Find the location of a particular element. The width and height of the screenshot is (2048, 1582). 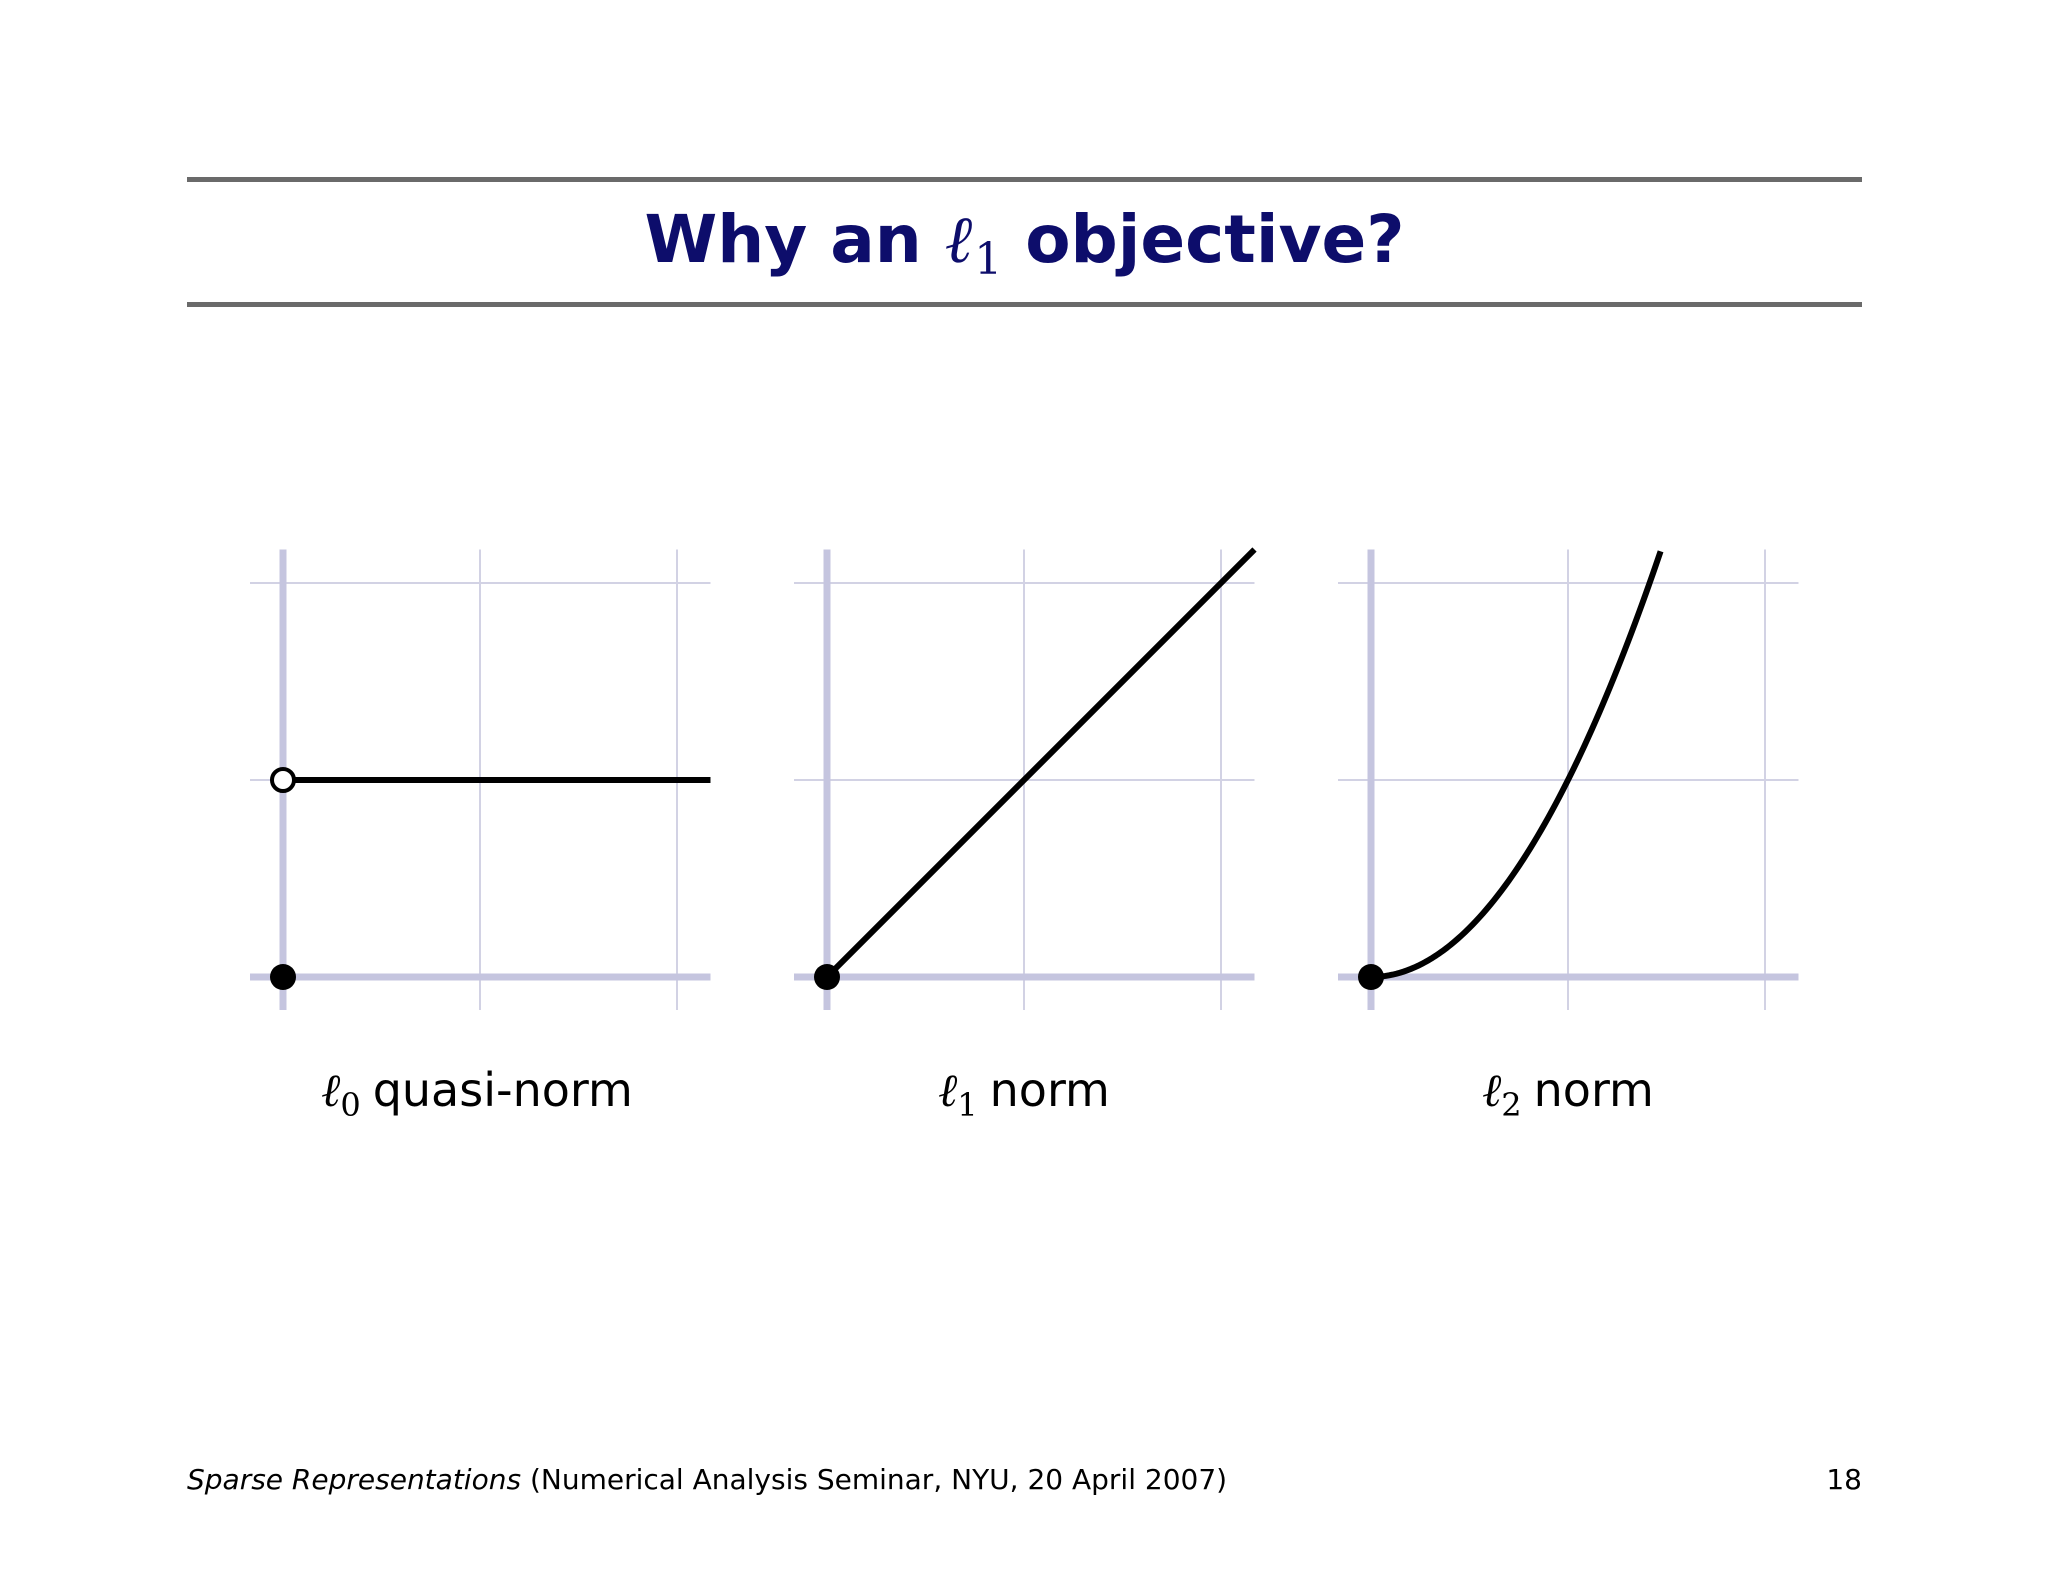

page-number: 18 is located at coordinates (1844, 1479).